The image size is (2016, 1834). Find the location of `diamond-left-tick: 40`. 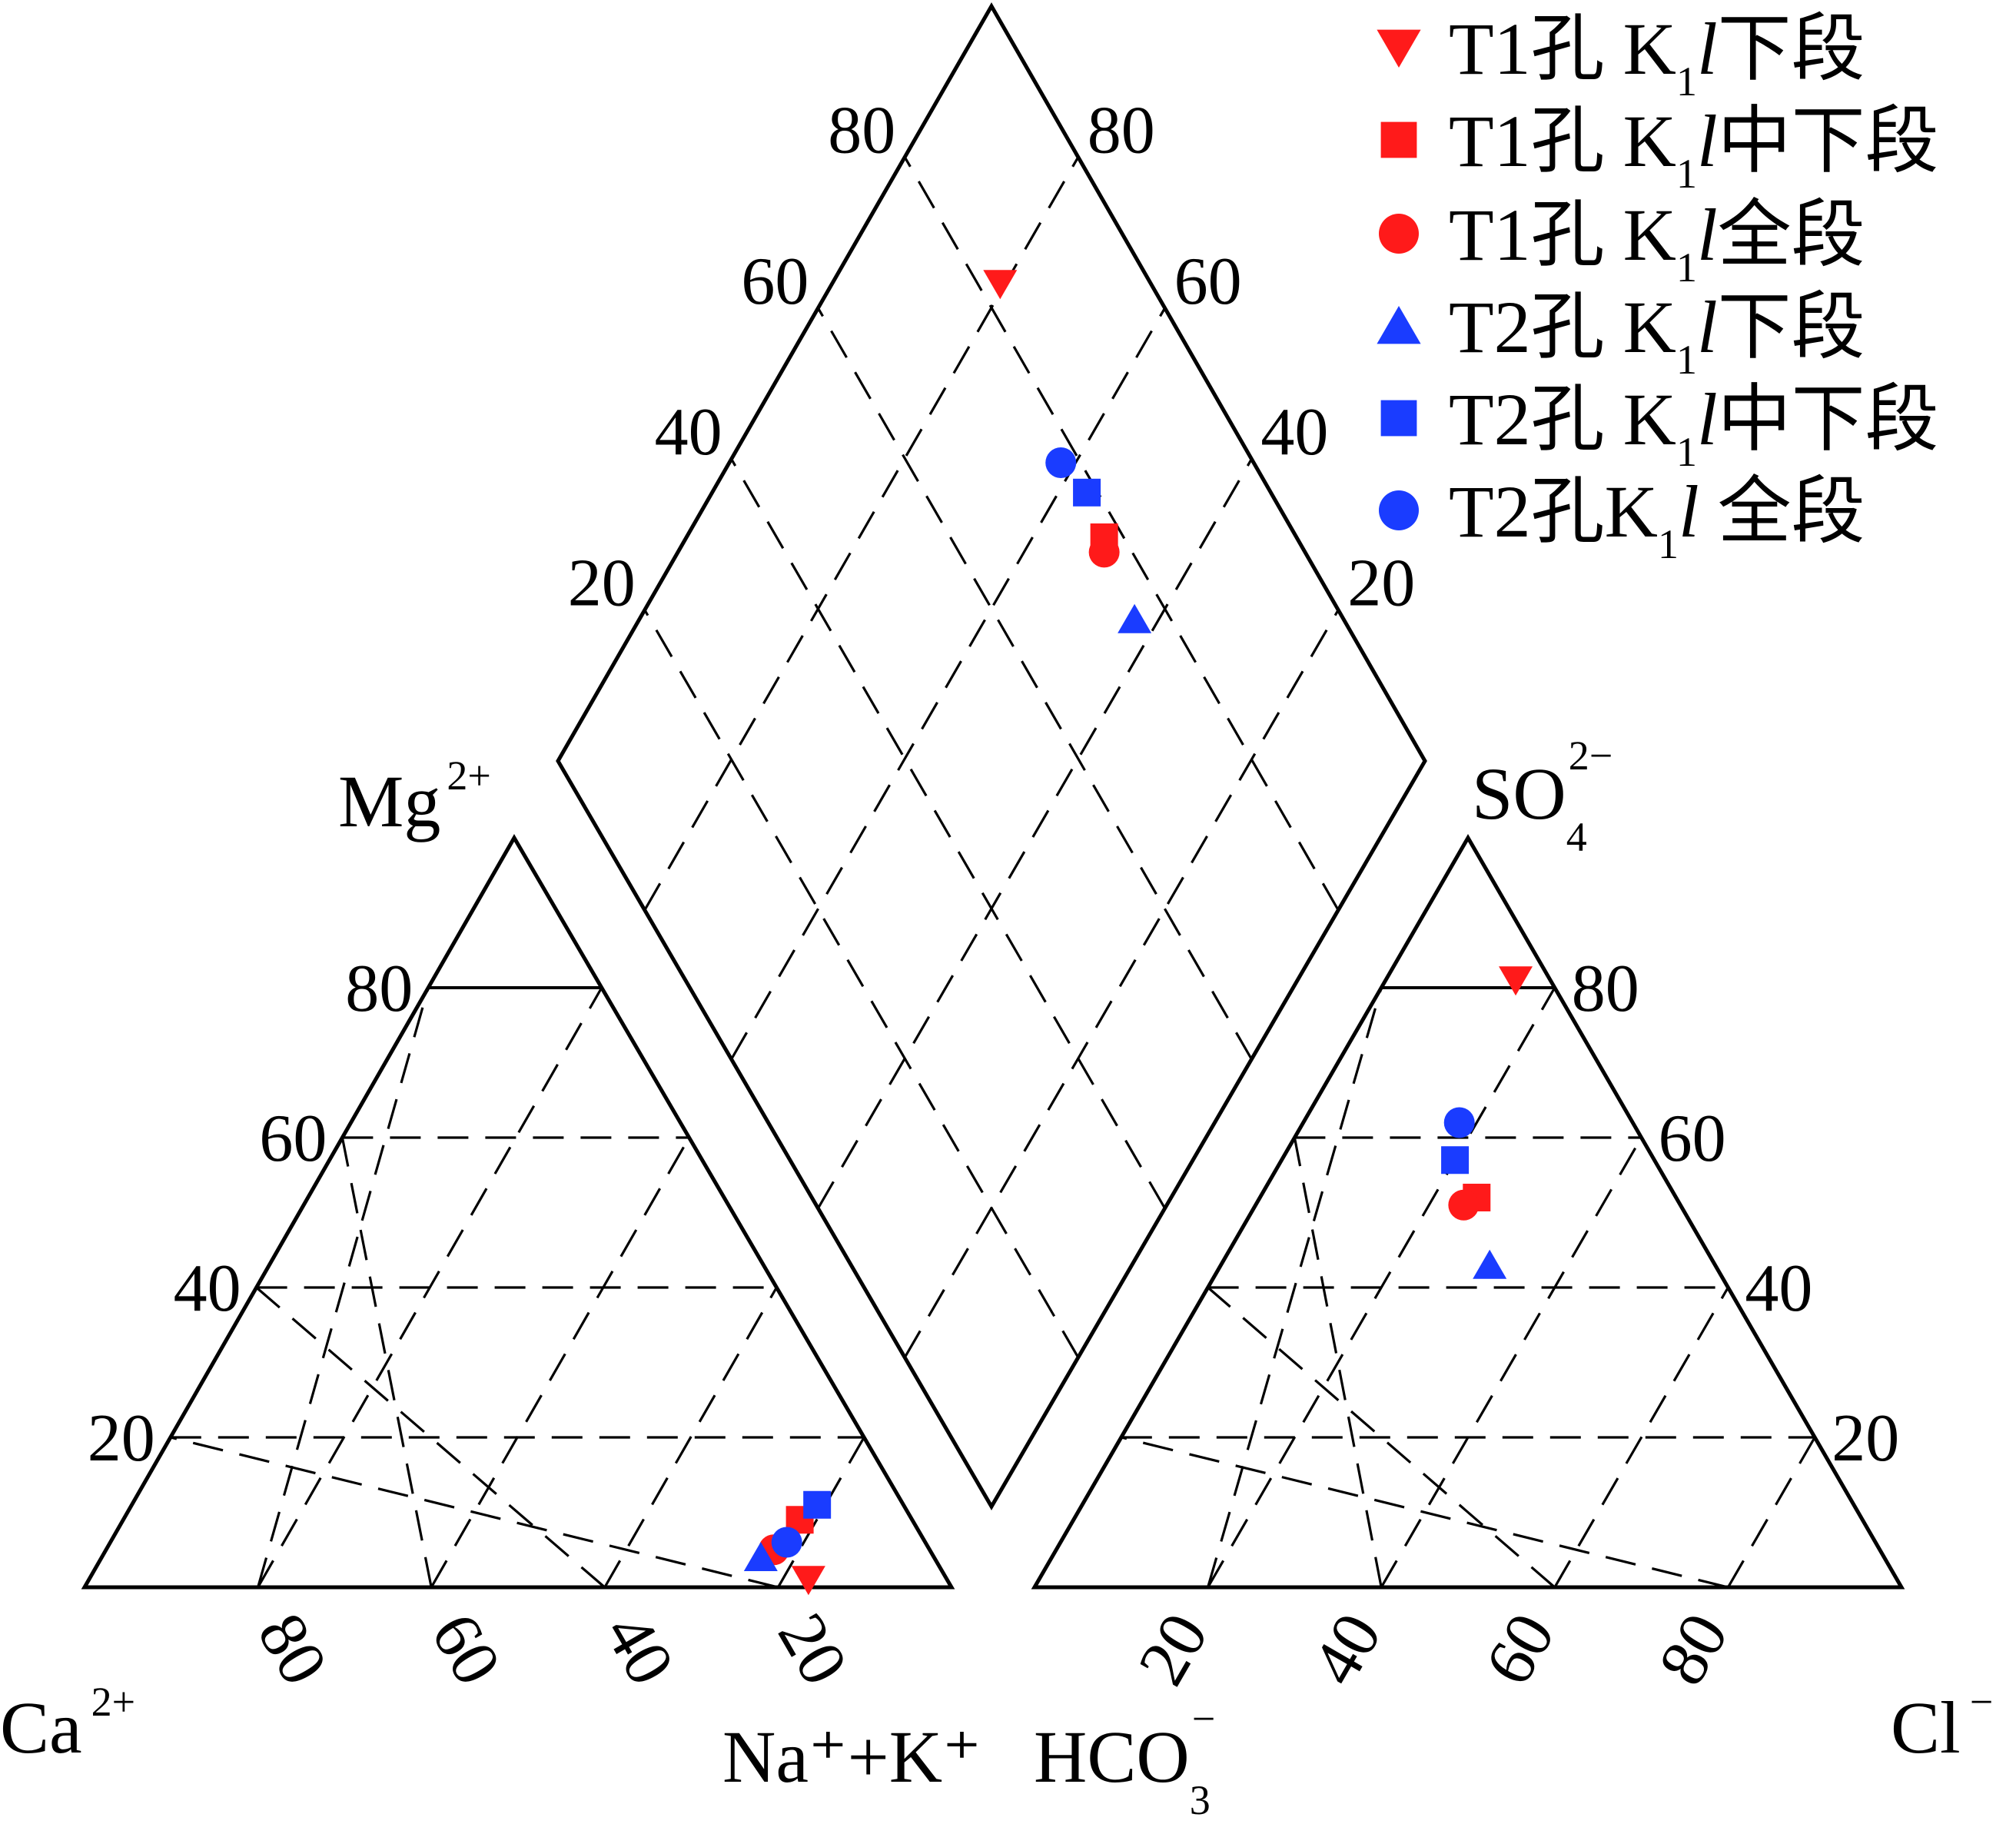

diamond-left-tick: 40 is located at coordinates (688, 432).